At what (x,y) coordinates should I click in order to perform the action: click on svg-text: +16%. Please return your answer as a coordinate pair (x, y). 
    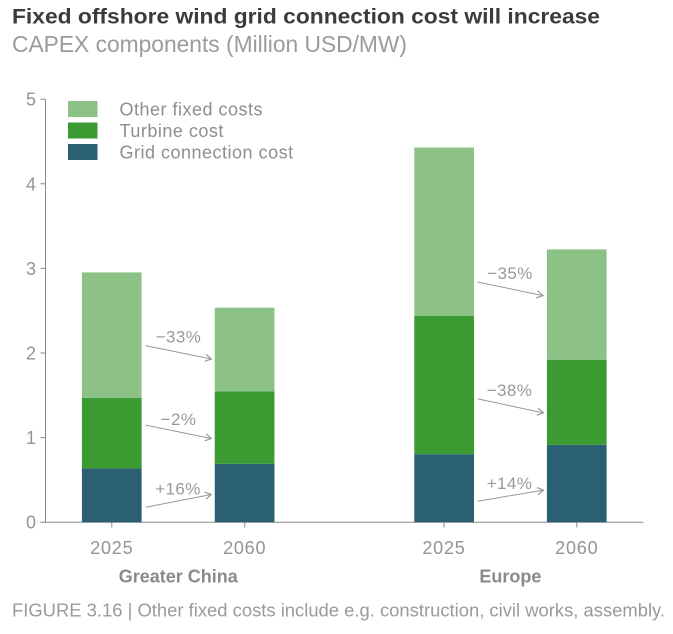
    Looking at the image, I should click on (178, 489).